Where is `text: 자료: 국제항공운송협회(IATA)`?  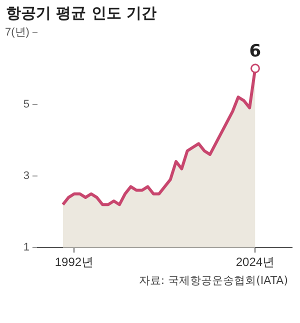 text: 자료: 국제항공운송협회(IATA) is located at coordinates (213, 280).